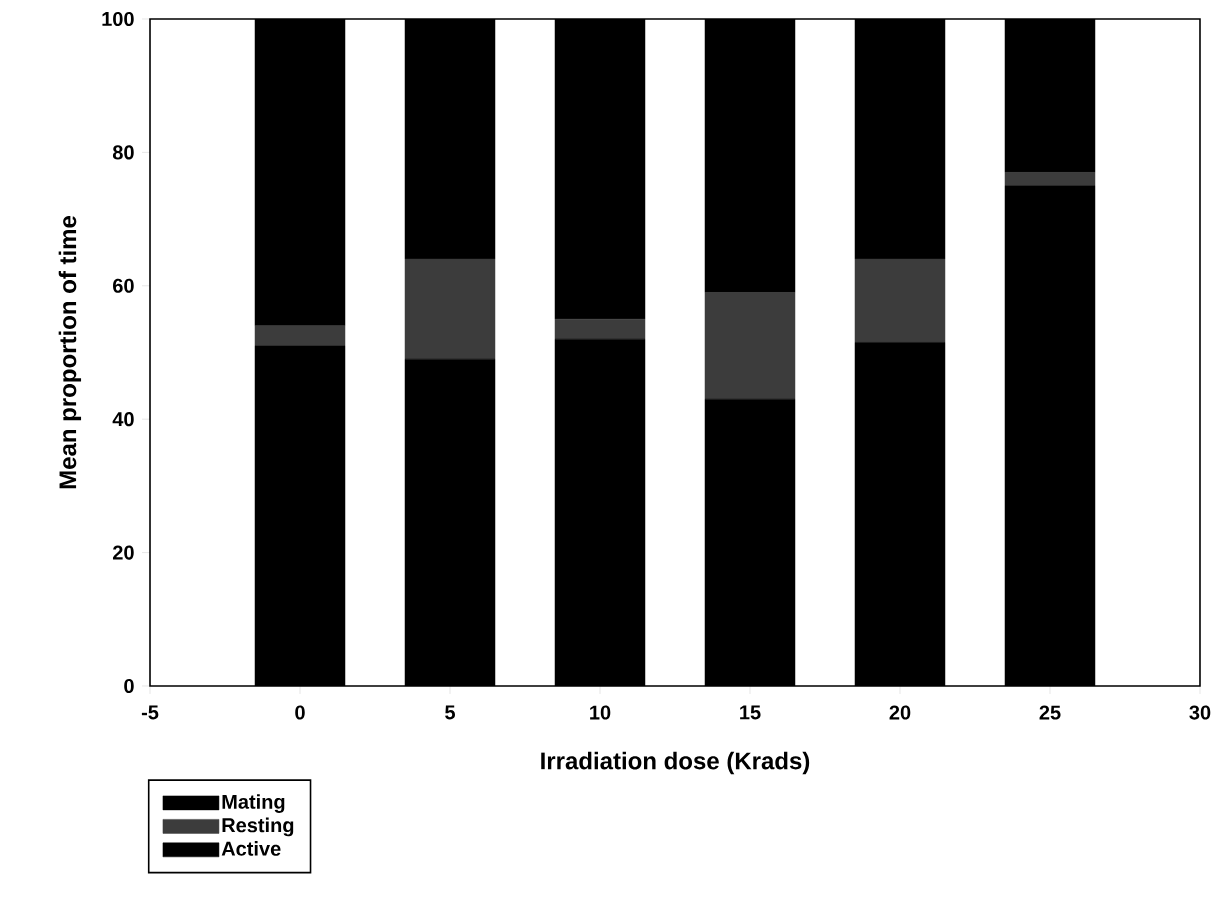  What do you see at coordinates (123, 152) in the screenshot?
I see `y-tick-label: 80` at bounding box center [123, 152].